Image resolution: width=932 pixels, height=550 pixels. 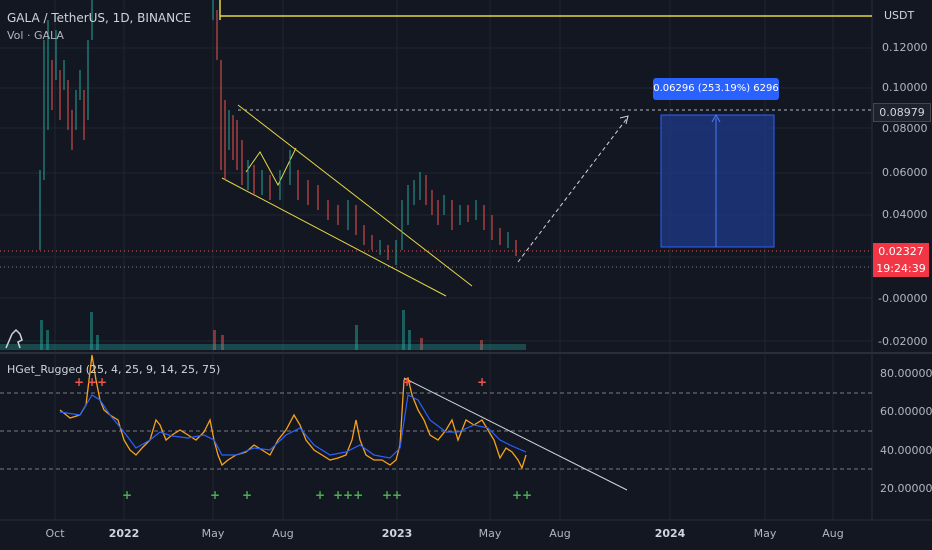 I want to click on channel-upper, so click(x=355, y=195).